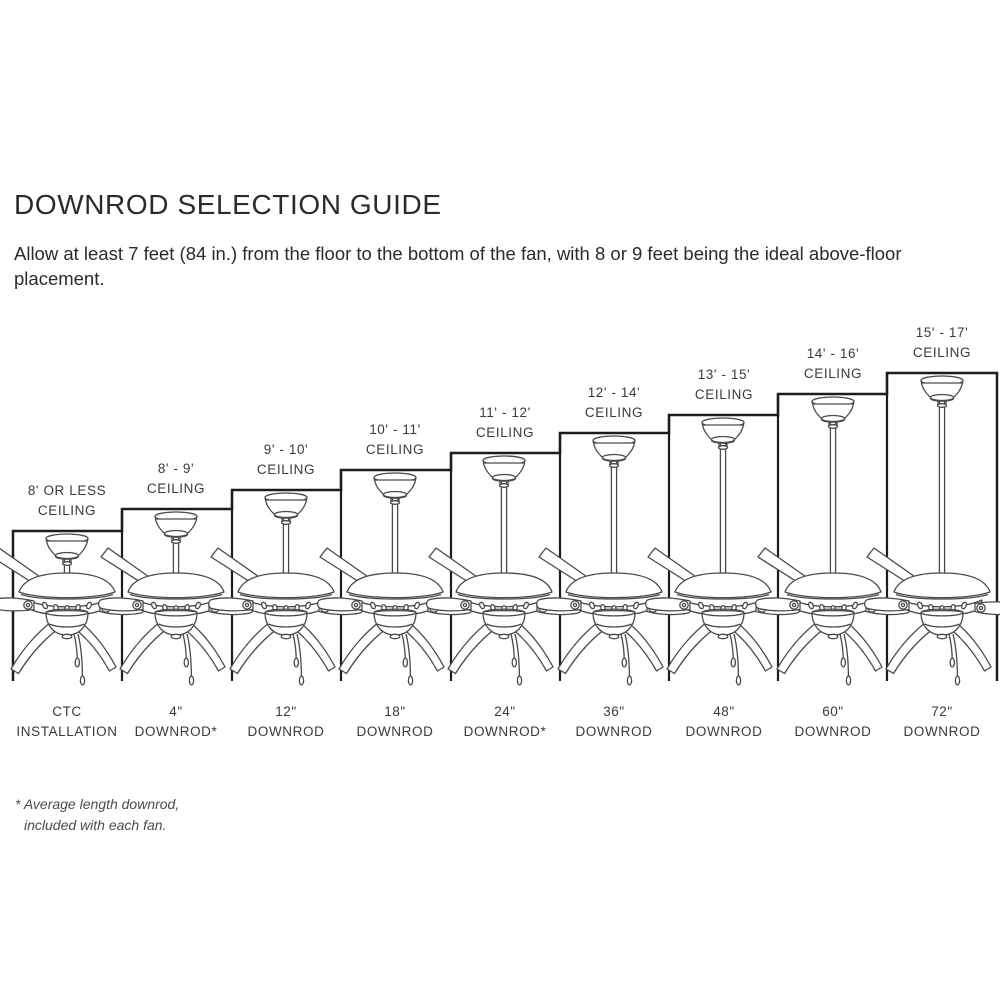 The width and height of the screenshot is (1000, 1000). What do you see at coordinates (724, 722) in the screenshot?
I see `downrod-size-label: 48" DOWNROD` at bounding box center [724, 722].